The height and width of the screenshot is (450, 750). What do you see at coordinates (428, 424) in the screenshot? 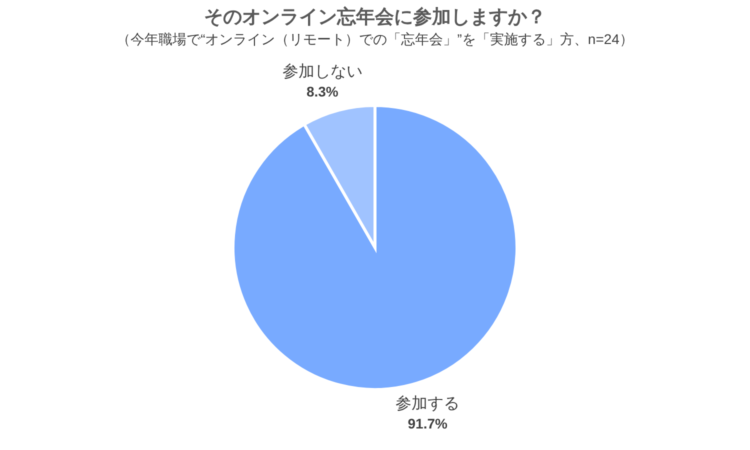
I see `data-label: 91.7%` at bounding box center [428, 424].